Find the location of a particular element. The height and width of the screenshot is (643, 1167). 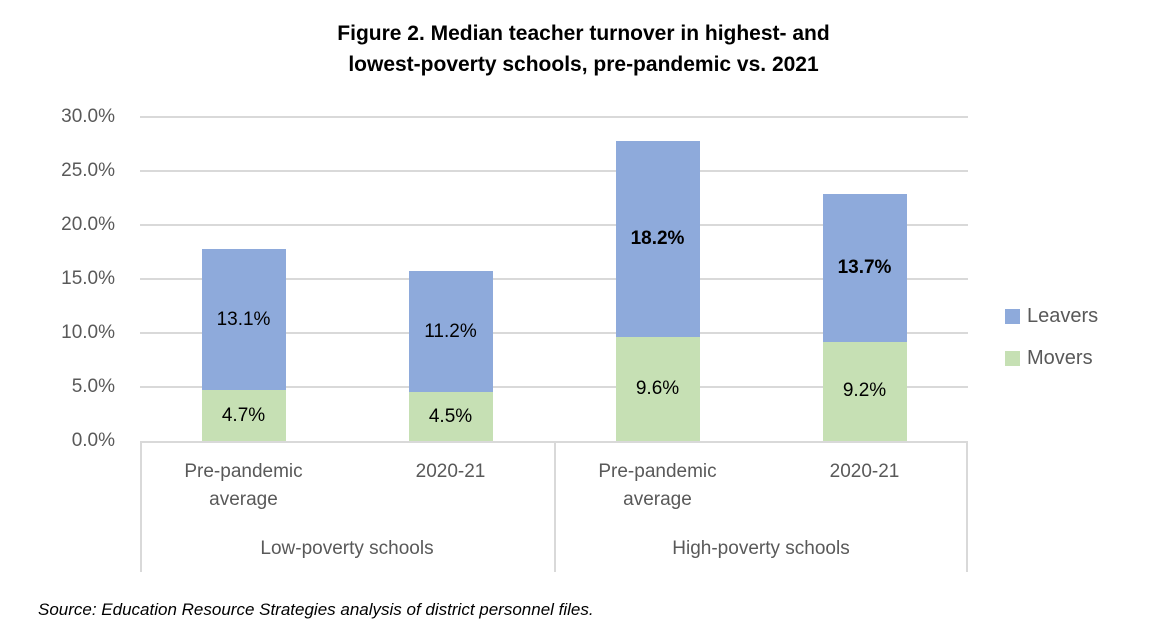

y-tick-label: 25.0% is located at coordinates (88, 170).